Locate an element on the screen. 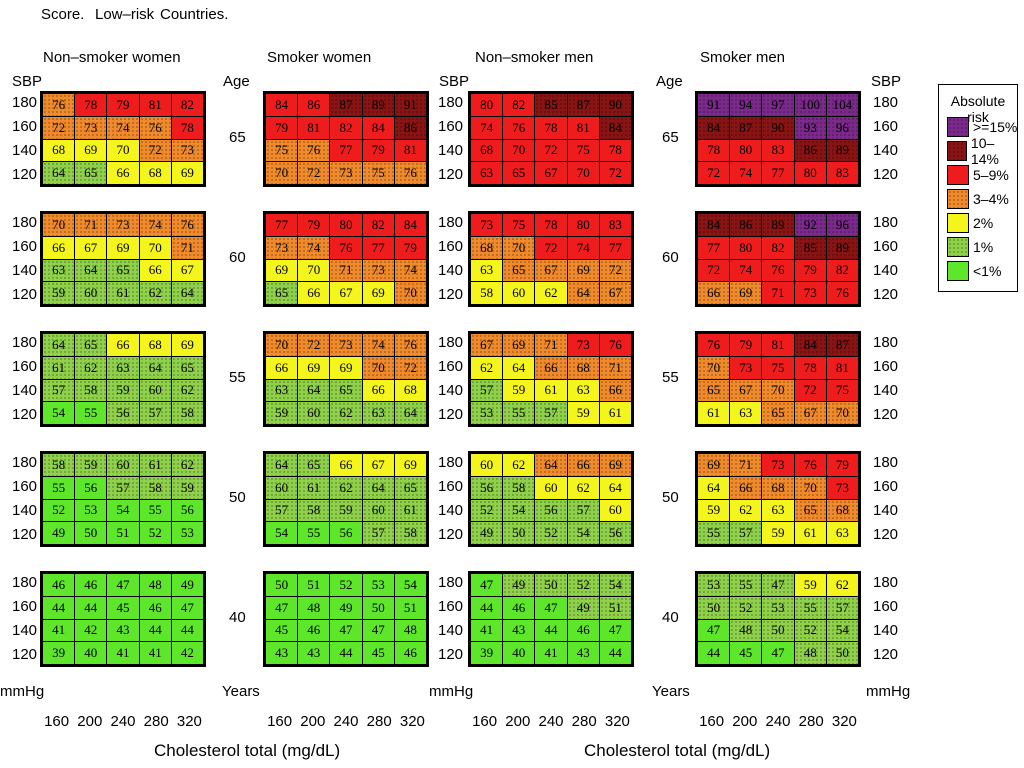  panel-title-nonsmoker-men: Non–smoker men is located at coordinates (534, 57).